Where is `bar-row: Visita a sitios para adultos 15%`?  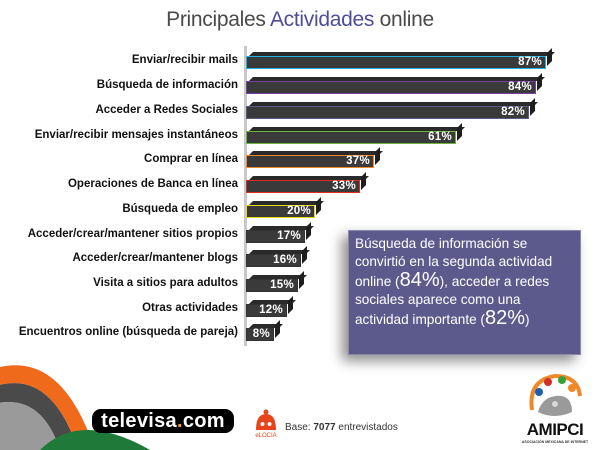
bar-row: Visita a sitios para adultos 15% is located at coordinates (300, 283).